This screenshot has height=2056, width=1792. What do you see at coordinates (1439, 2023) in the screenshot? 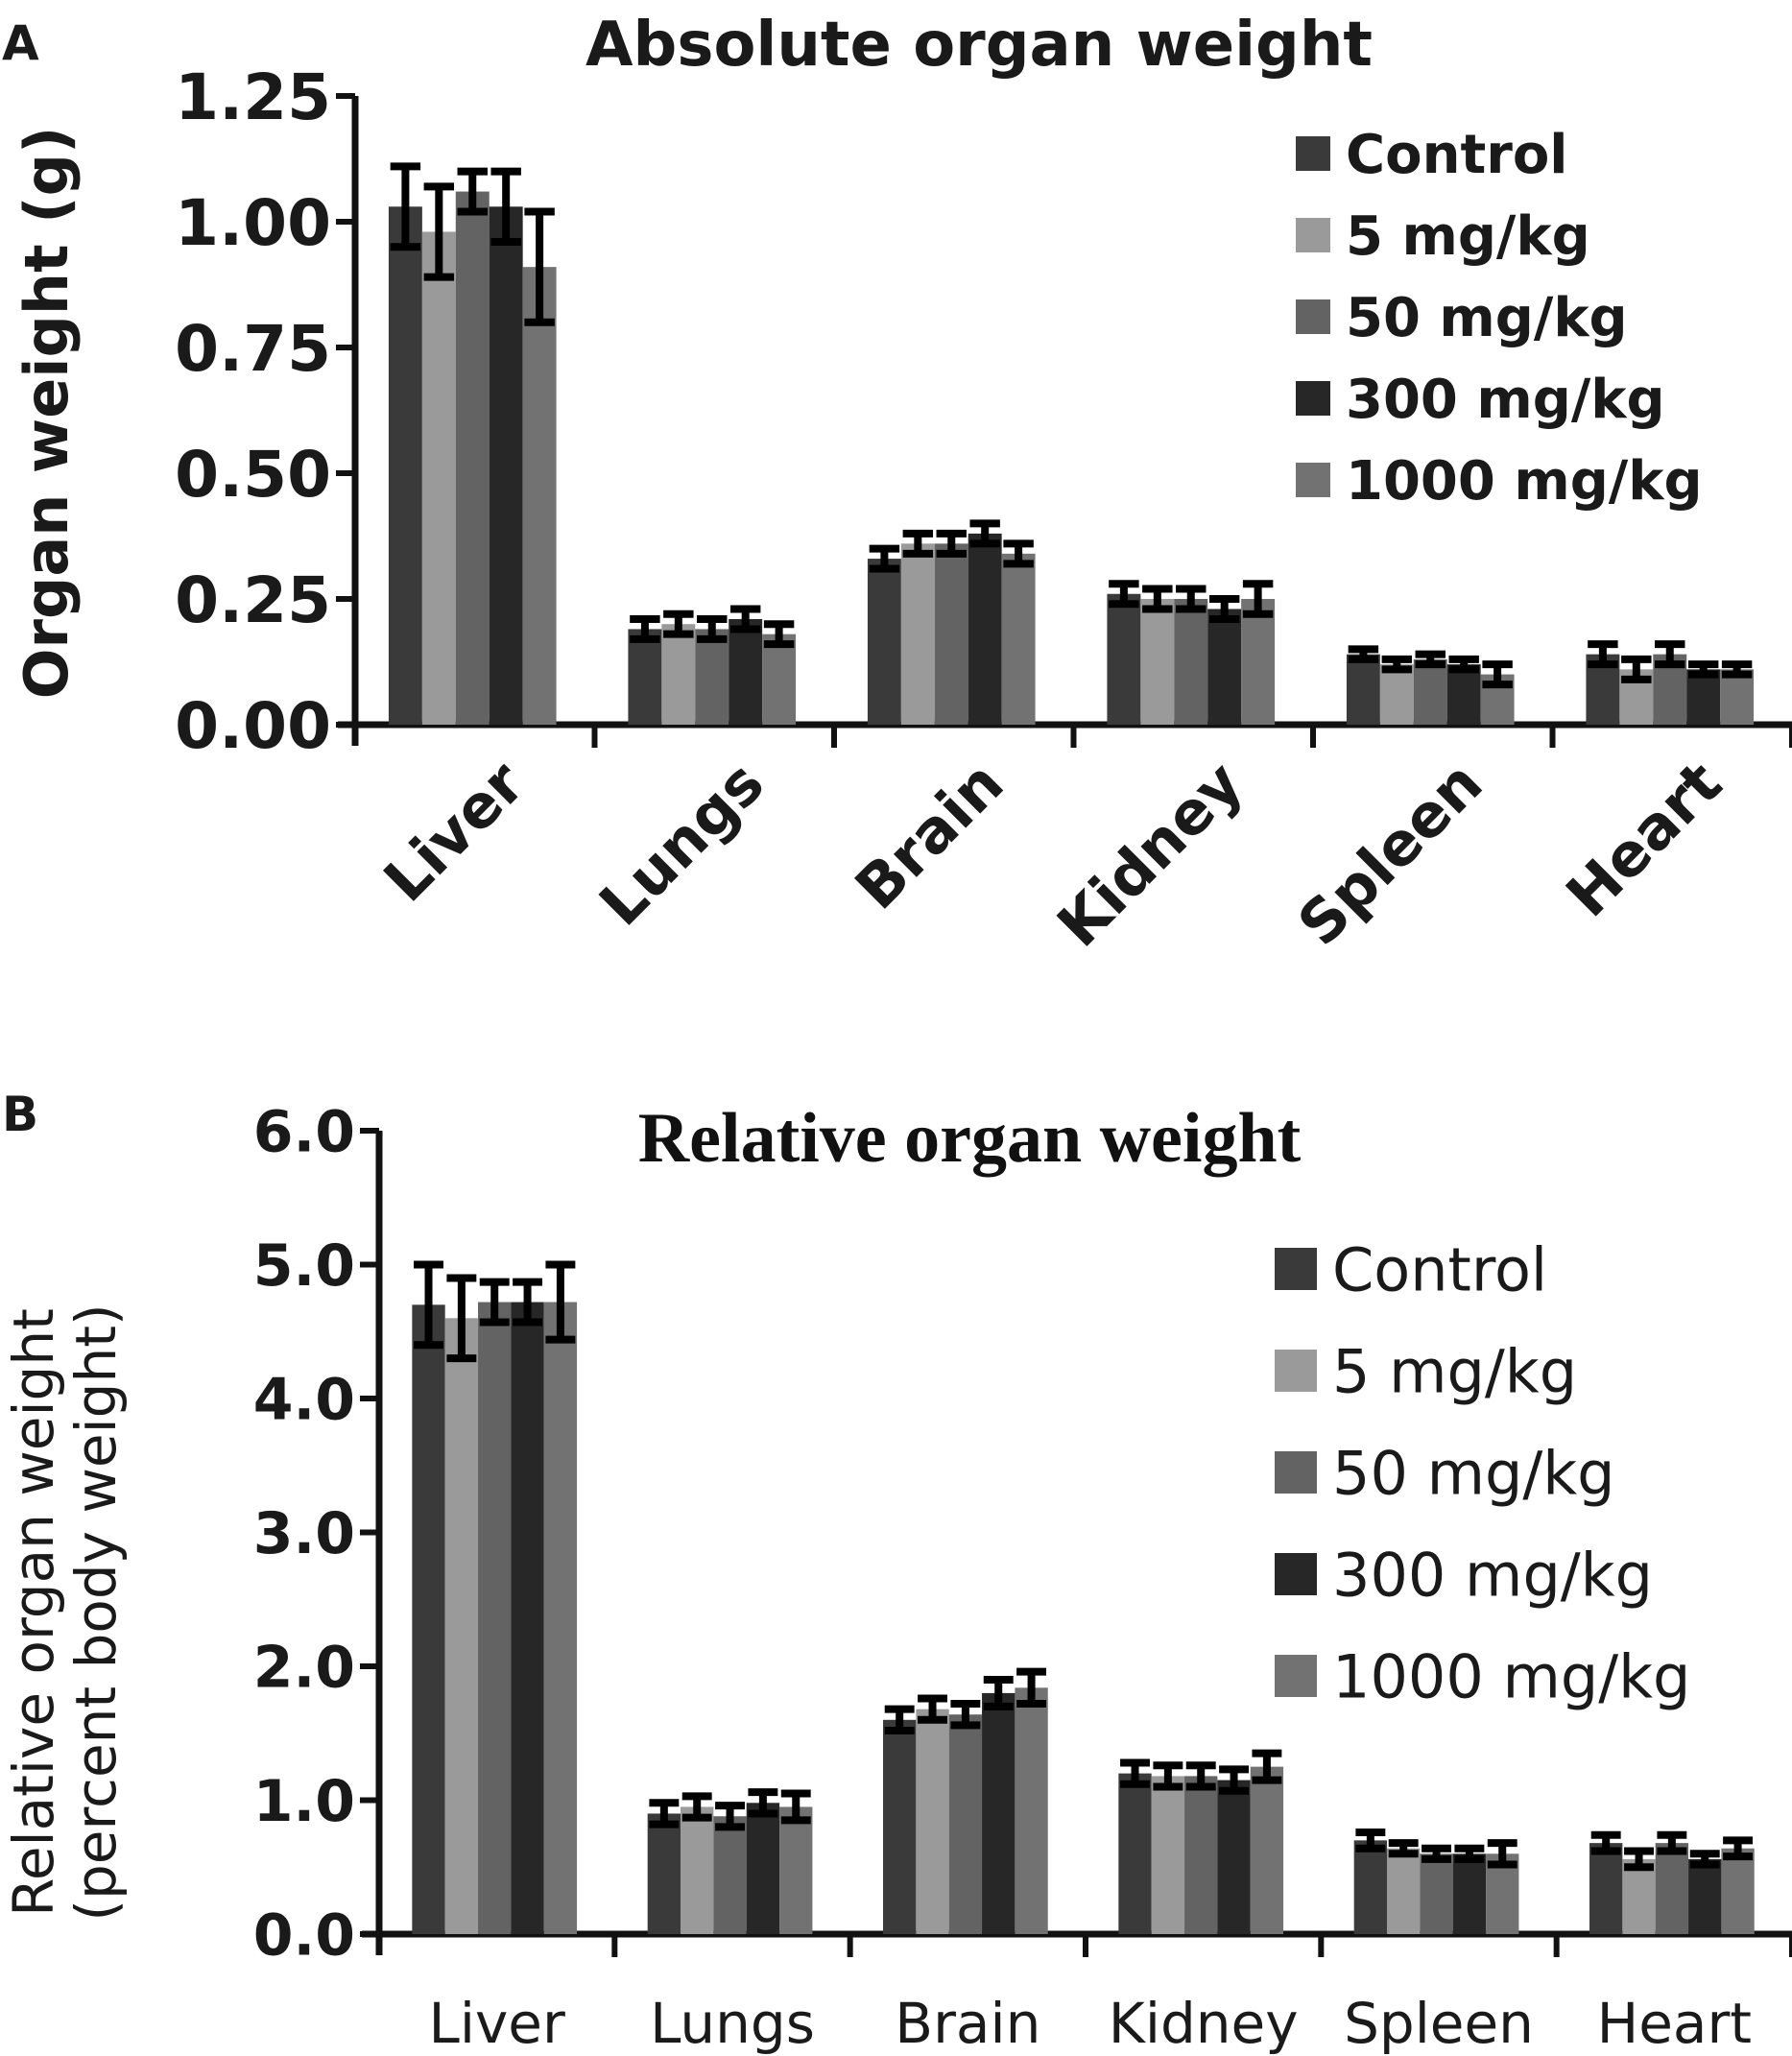
I see `x-tick-label: Spleen` at bounding box center [1439, 2023].